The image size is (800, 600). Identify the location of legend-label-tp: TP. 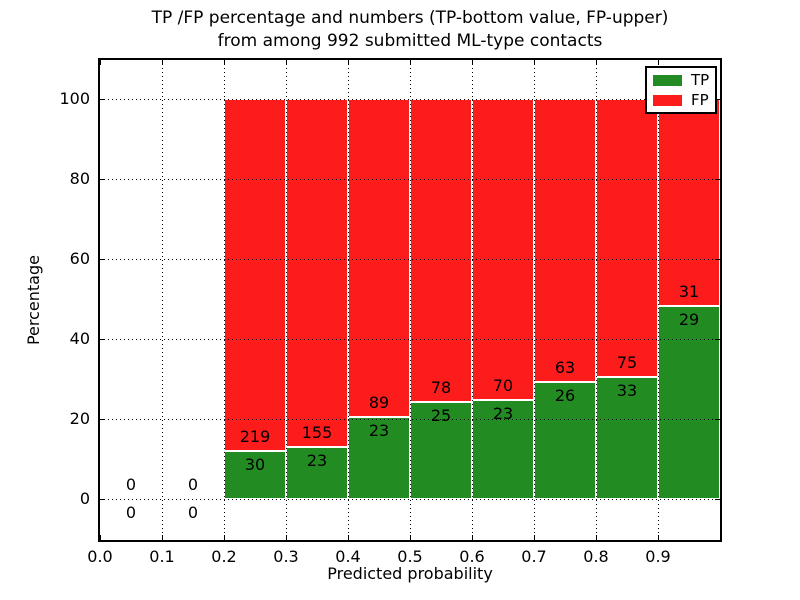
(700, 80).